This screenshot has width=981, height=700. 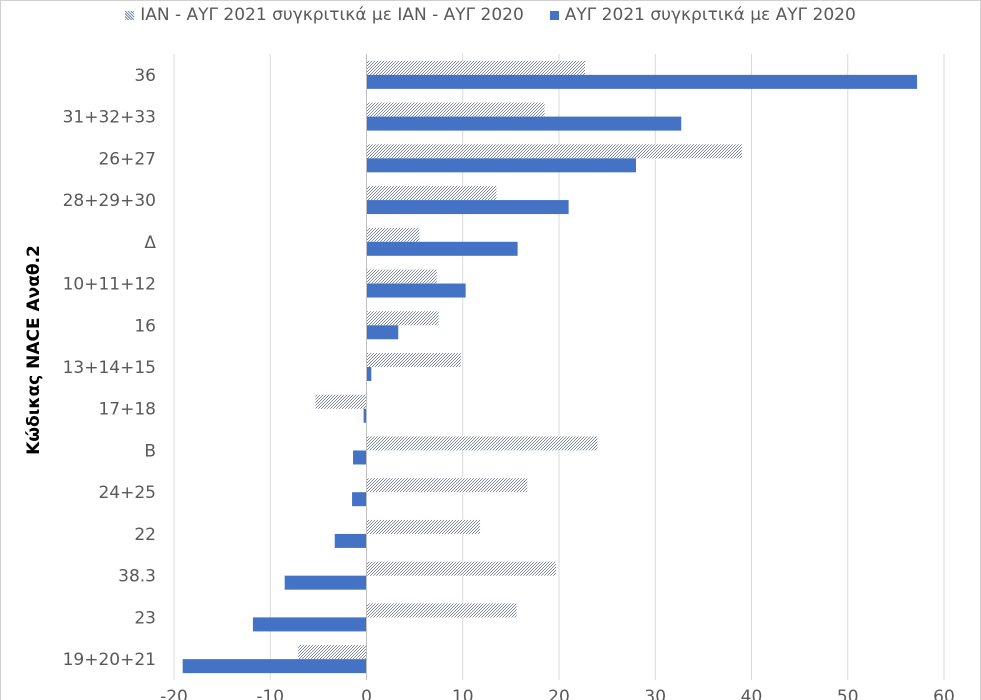 What do you see at coordinates (174, 693) in the screenshot?
I see `x-tick-label-0: -20` at bounding box center [174, 693].